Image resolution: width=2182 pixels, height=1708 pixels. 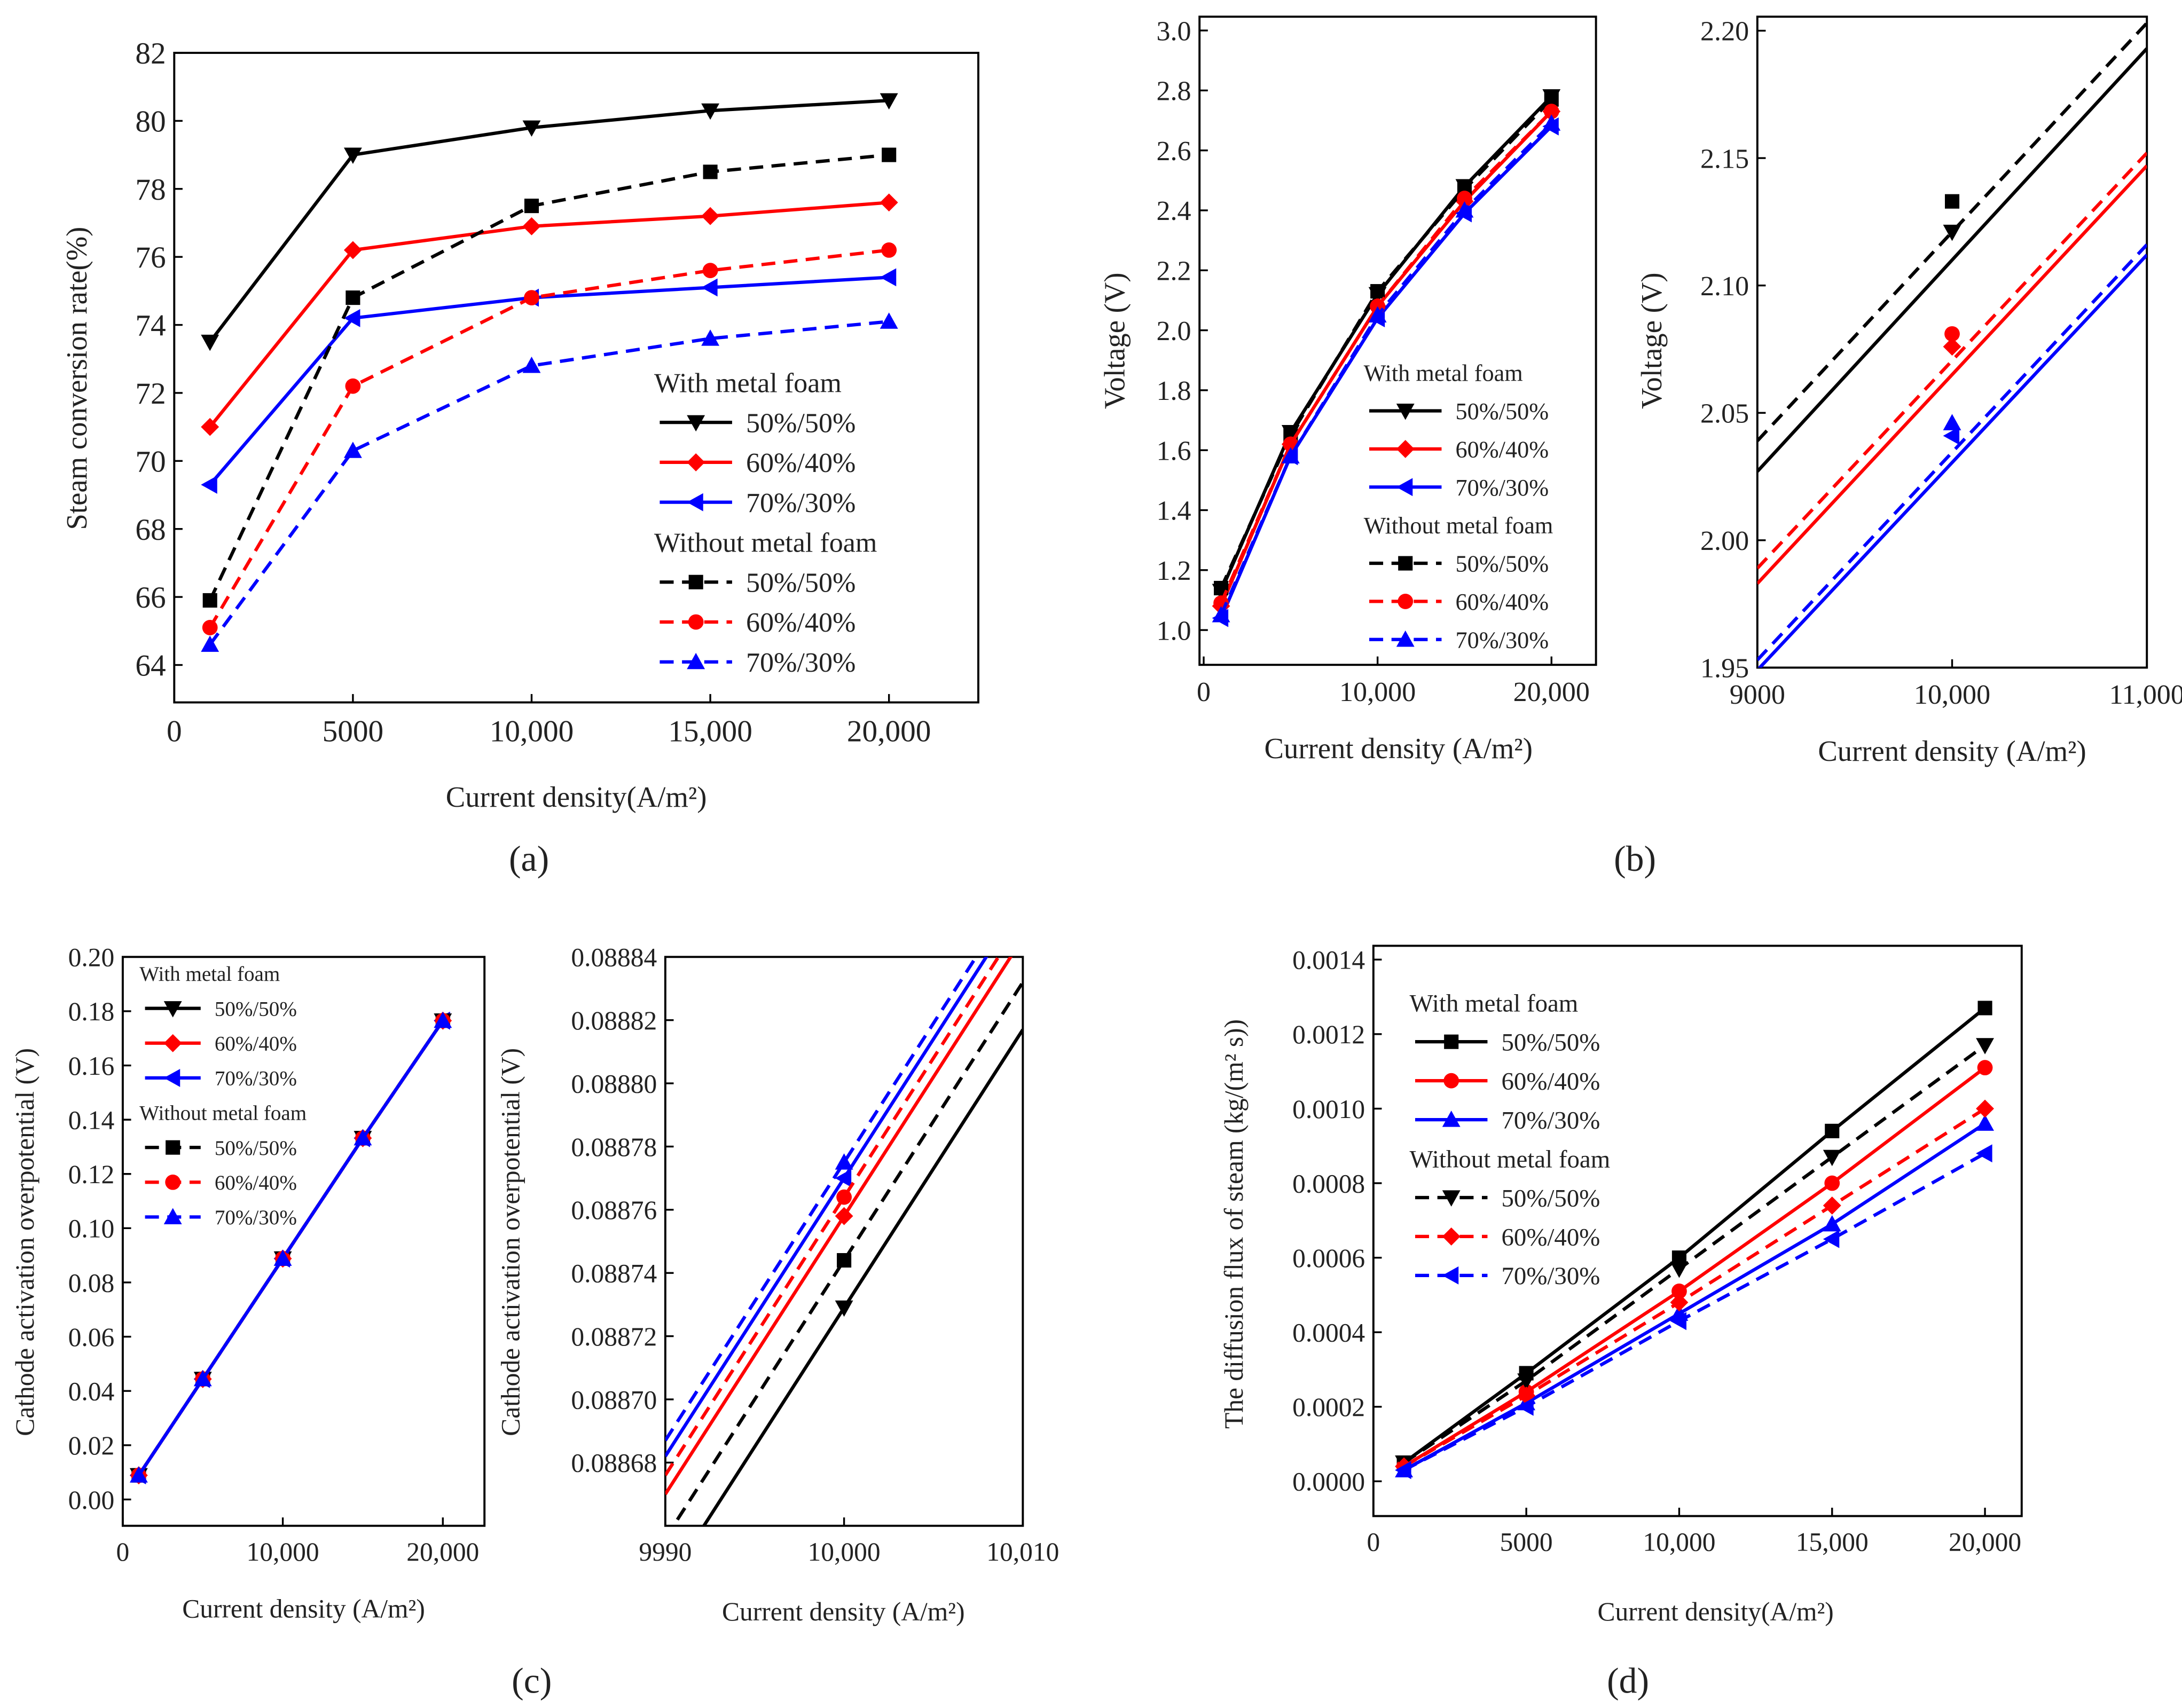 I want to click on x-tick-label: 5000, so click(x=353, y=731).